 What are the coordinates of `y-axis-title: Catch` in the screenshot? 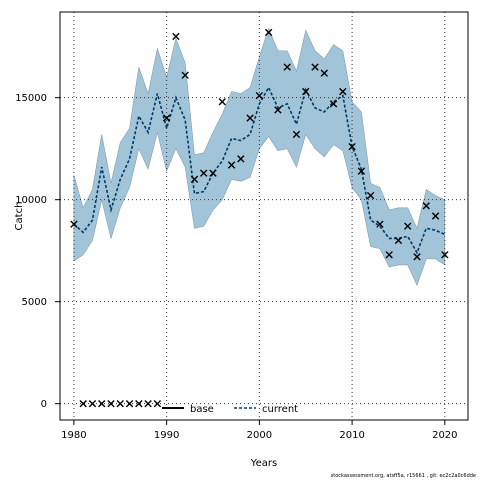 It's located at (19, 216).